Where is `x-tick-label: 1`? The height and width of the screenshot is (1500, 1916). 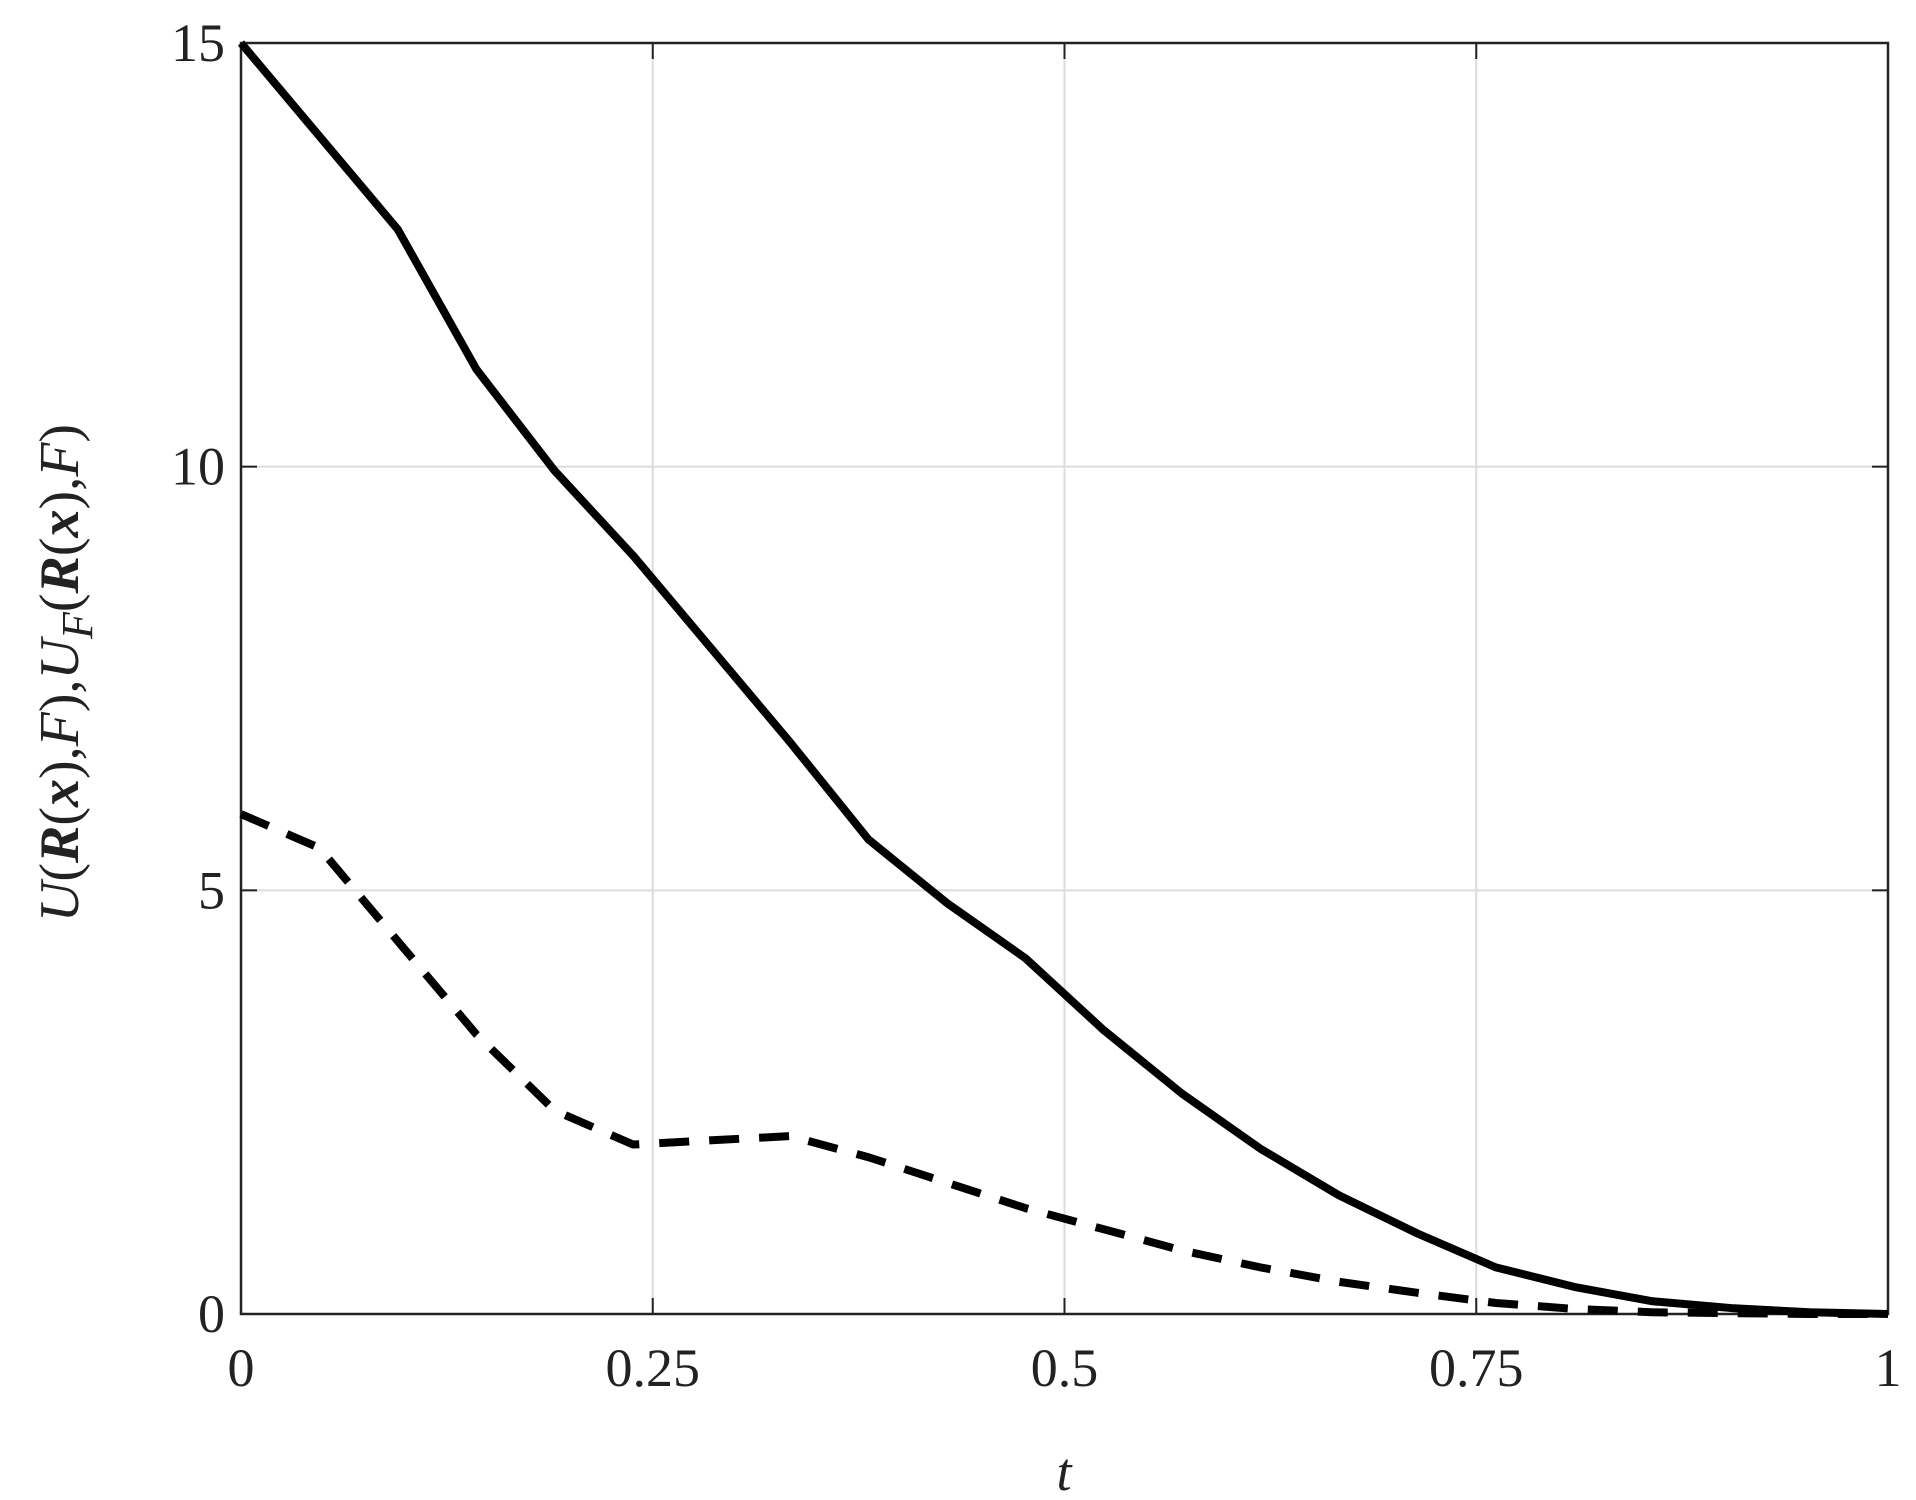
x-tick-label: 1 is located at coordinates (1888, 1368).